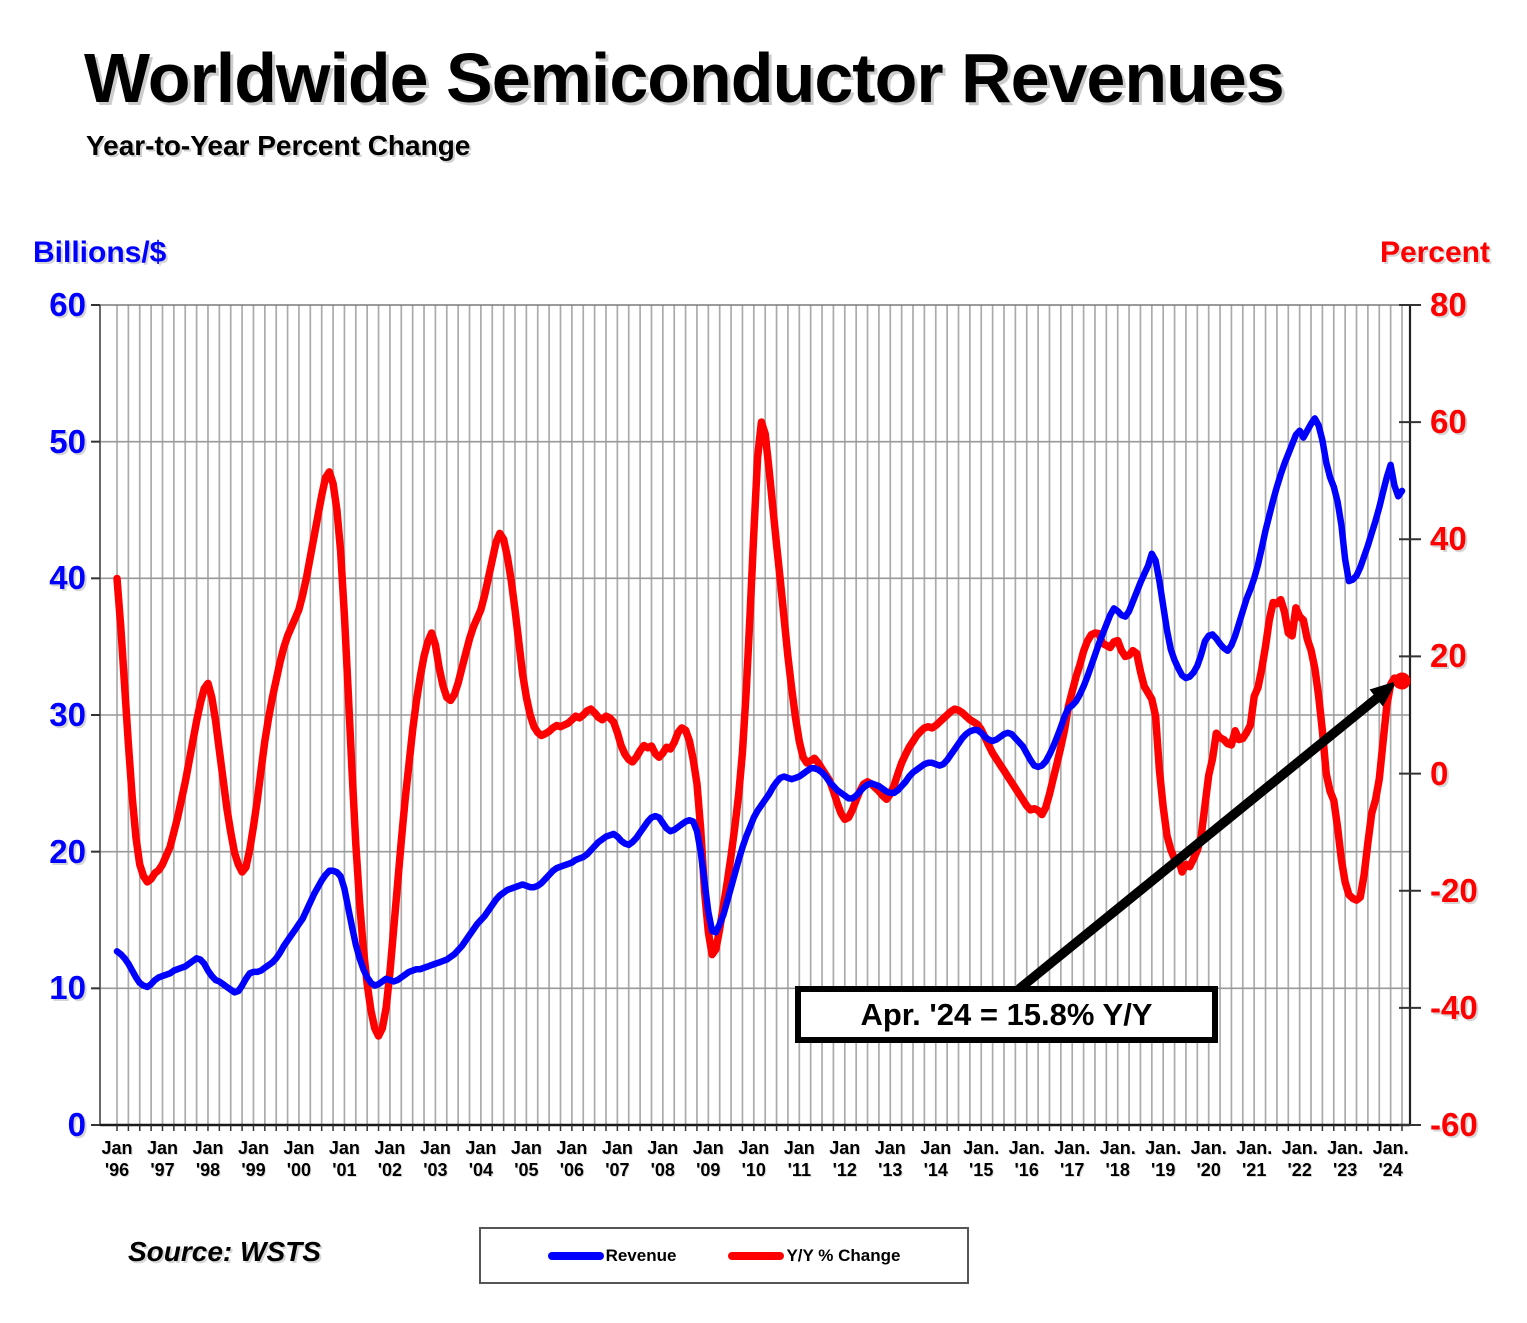  What do you see at coordinates (1448, 655) in the screenshot?
I see `right-axis-tick: 20` at bounding box center [1448, 655].